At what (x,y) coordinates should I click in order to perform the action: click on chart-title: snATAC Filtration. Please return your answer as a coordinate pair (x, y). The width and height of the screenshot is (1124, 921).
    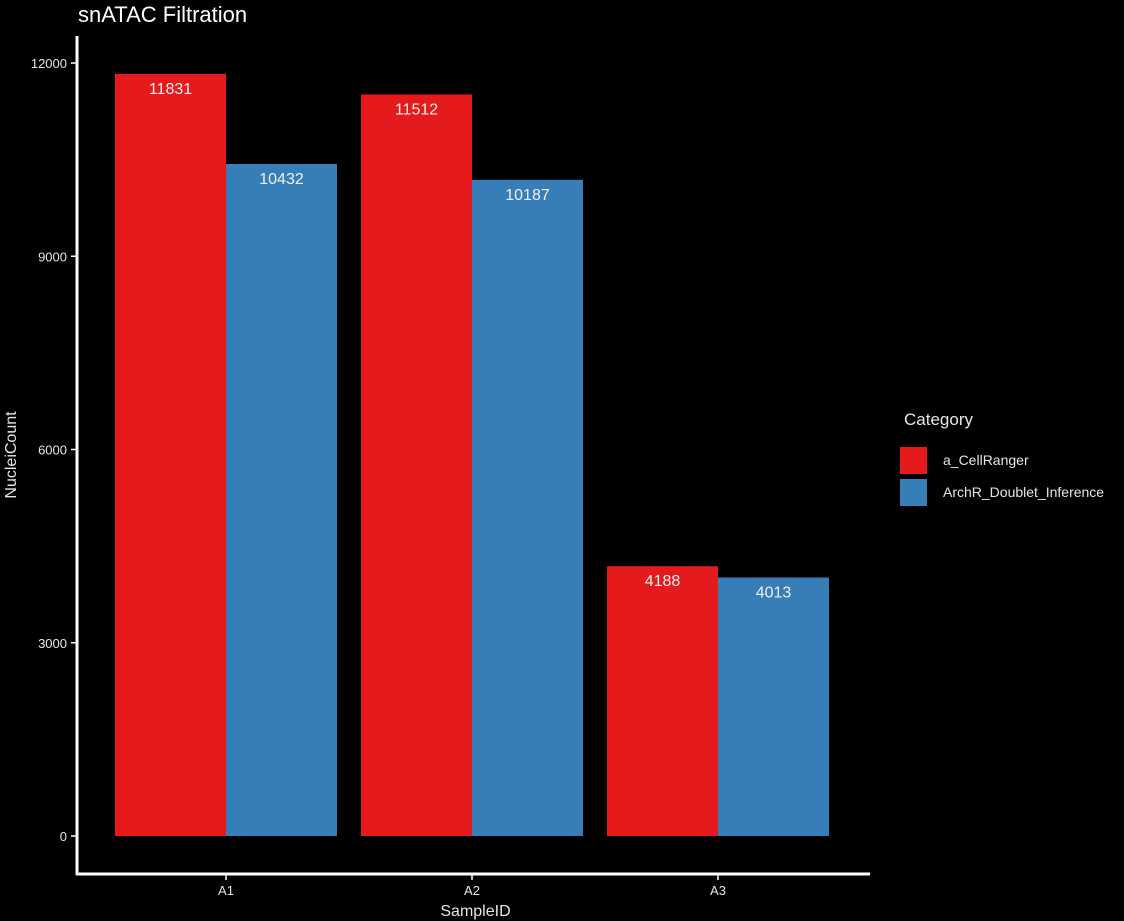
    Looking at the image, I should click on (163, 14).